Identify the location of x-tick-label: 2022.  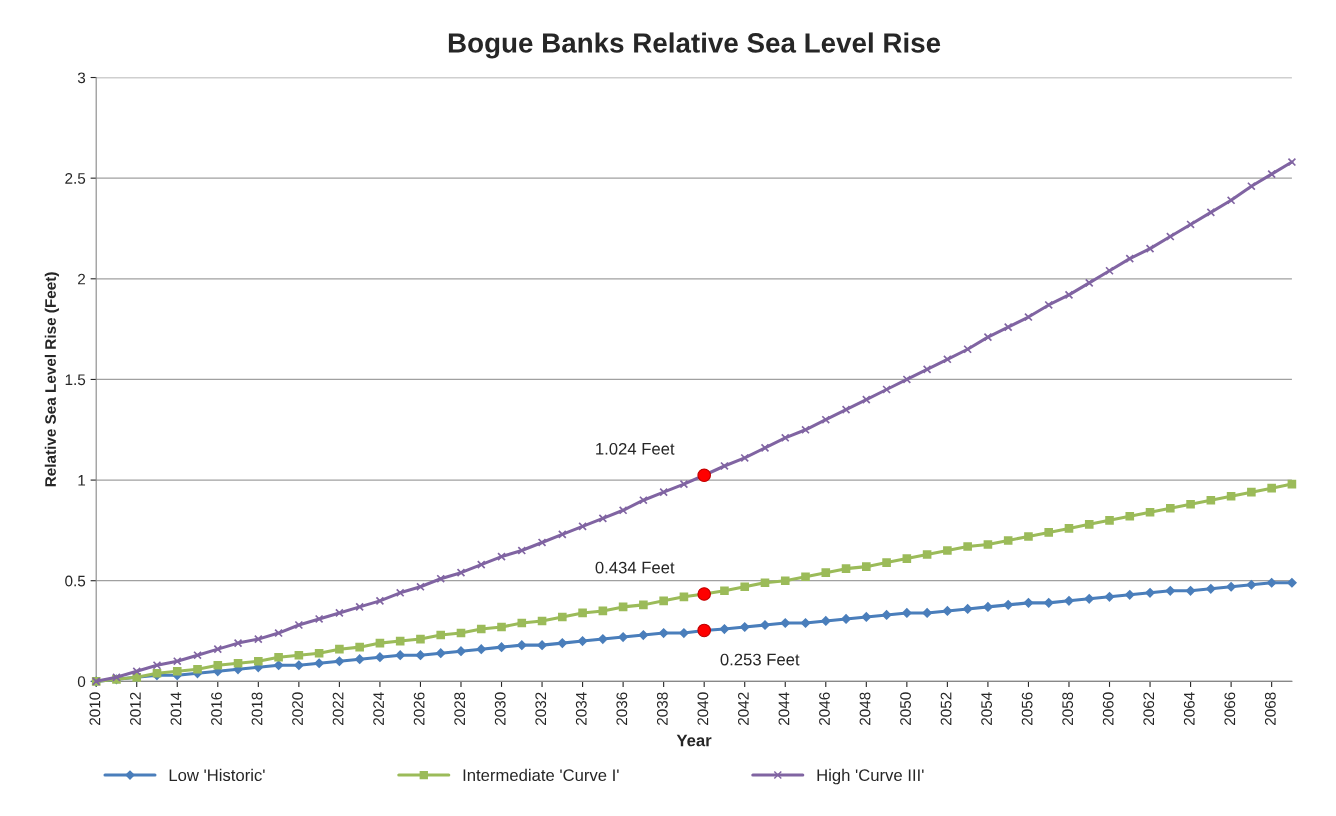
(338, 708).